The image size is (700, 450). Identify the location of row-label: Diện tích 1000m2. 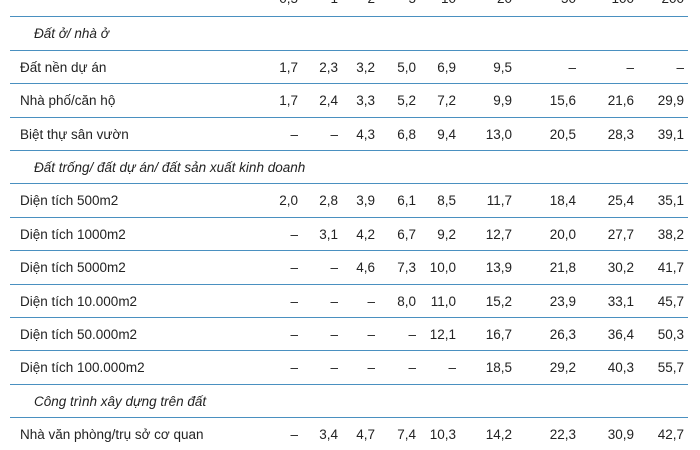
(73, 234).